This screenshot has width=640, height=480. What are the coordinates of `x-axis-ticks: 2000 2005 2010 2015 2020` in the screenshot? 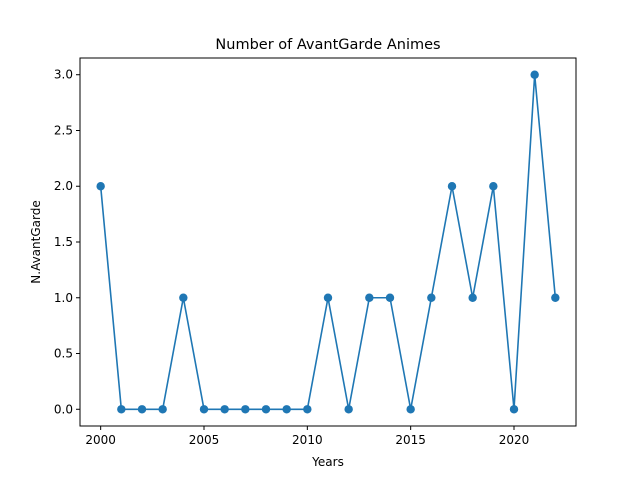 It's located at (307, 436).